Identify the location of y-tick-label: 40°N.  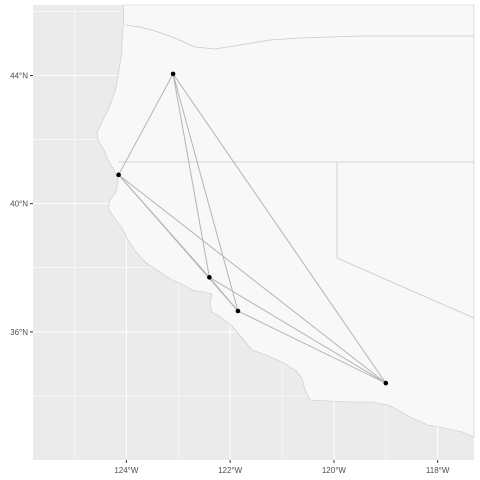
(19, 204).